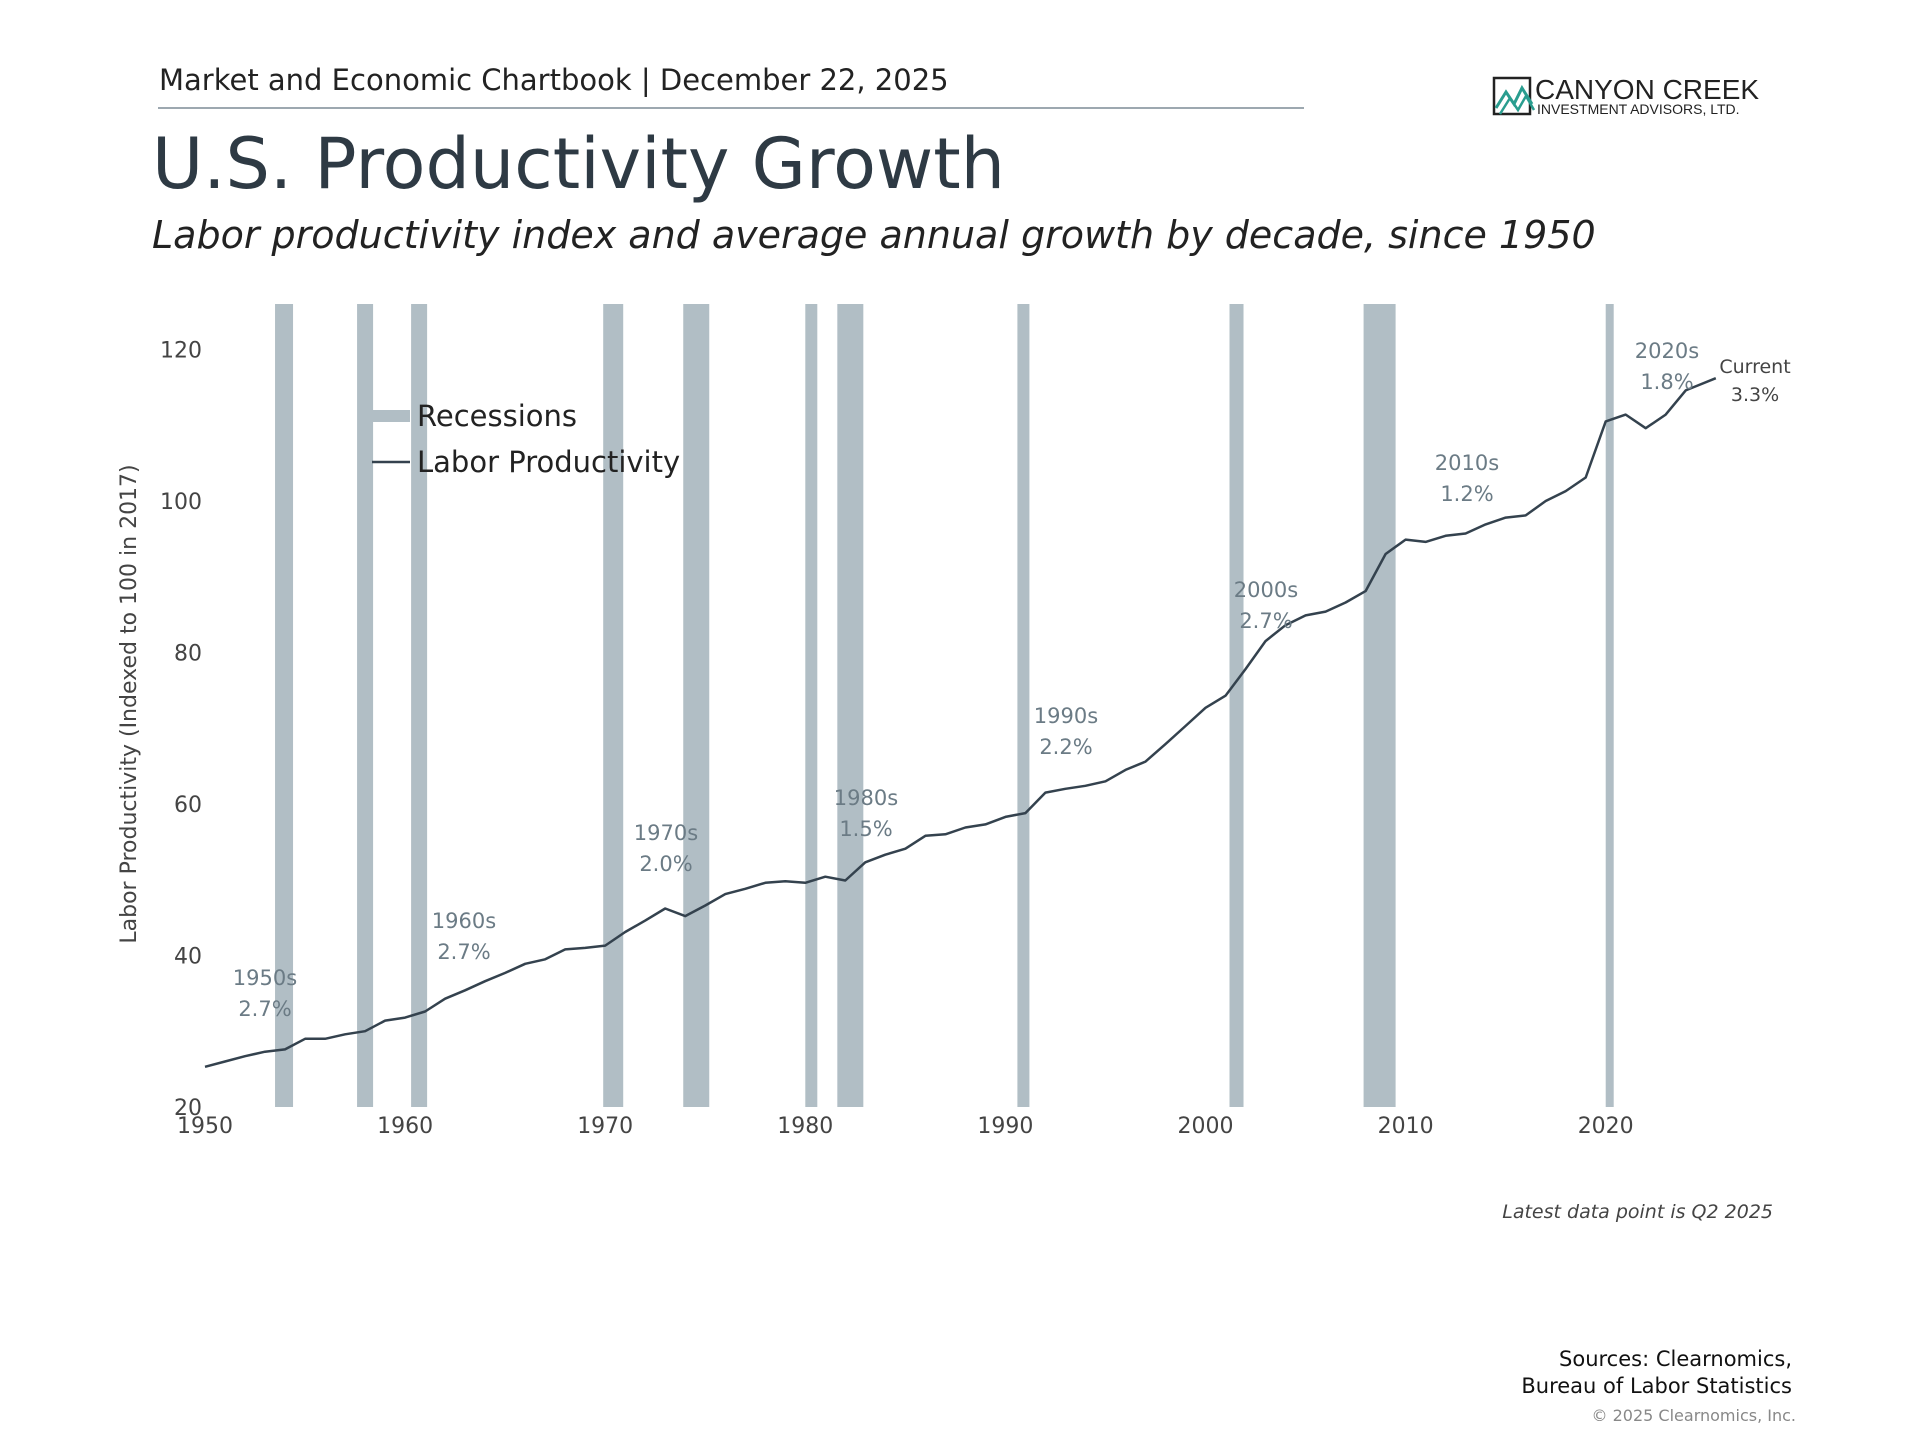  I want to click on copyright: © 2025 Clearnomics, Inc., so click(1694, 1415).